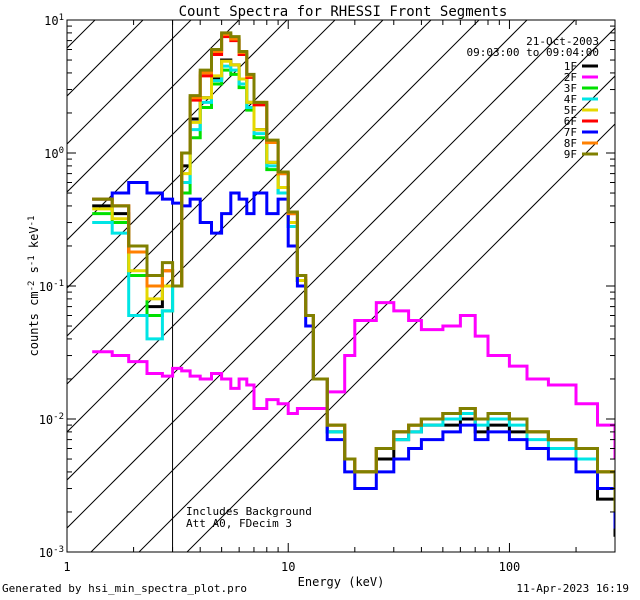 The width and height of the screenshot is (640, 600). I want to click on y-tick-label: 10-2, so click(51, 419).